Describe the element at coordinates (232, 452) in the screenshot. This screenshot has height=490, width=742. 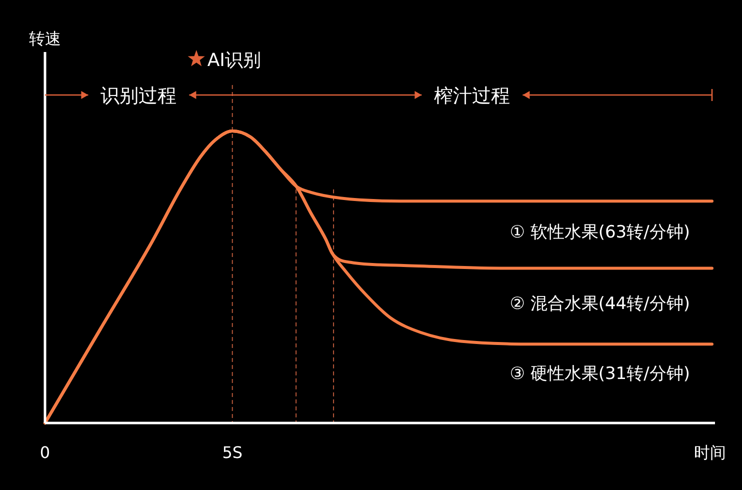
I see `x-tick-label: 5S` at that location.